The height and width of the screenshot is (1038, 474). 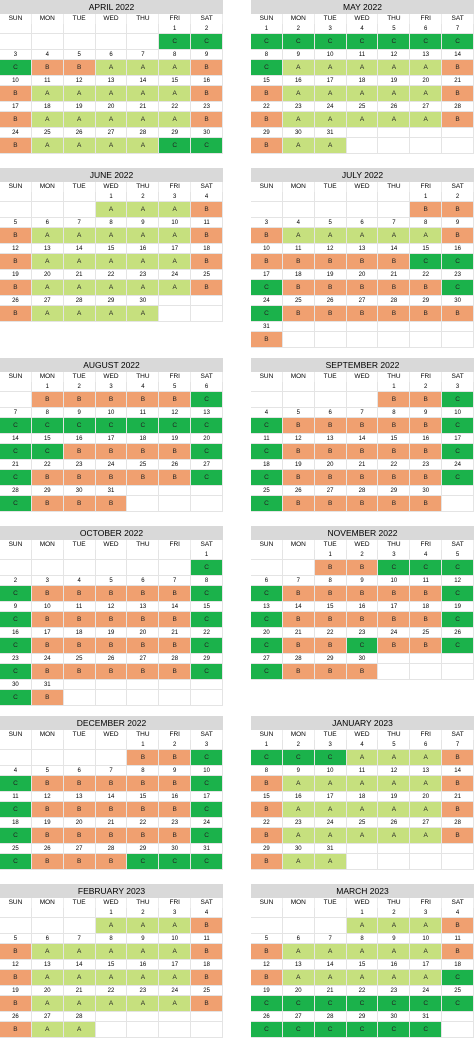 I want to click on weekday-label: THU, so click(x=143, y=19).